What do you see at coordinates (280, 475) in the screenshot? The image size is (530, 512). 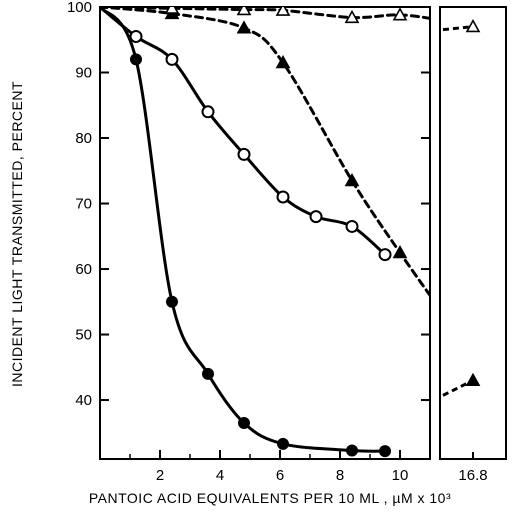 I see `x-tick-label: 6` at bounding box center [280, 475].